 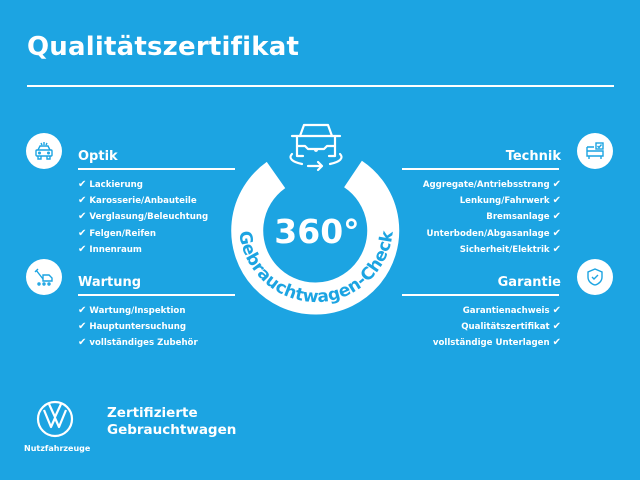 I want to click on brand-name: Nutzfahrzeuge, so click(x=57, y=448).